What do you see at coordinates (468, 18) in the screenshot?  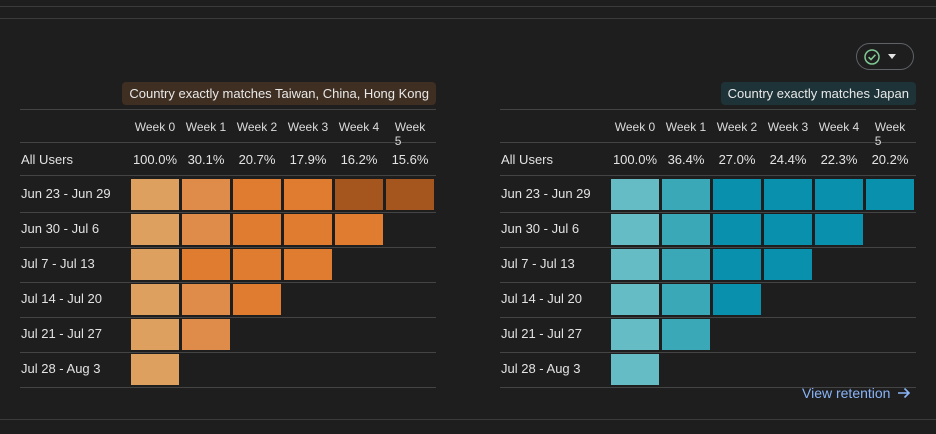 I see `section-divider` at bounding box center [468, 18].